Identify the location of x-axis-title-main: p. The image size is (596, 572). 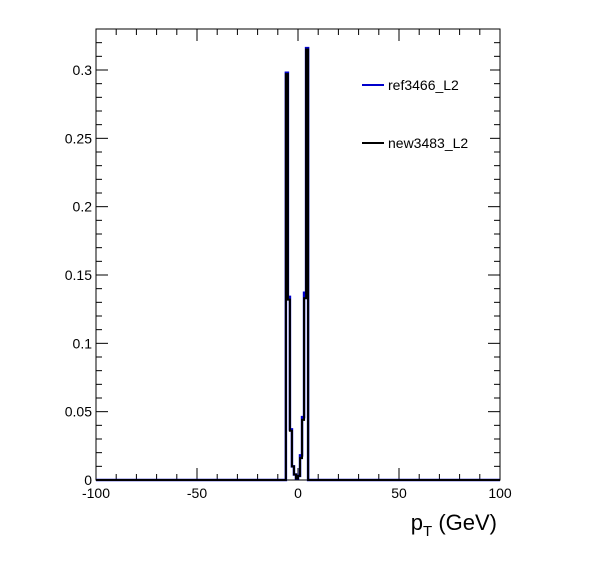
(417, 522).